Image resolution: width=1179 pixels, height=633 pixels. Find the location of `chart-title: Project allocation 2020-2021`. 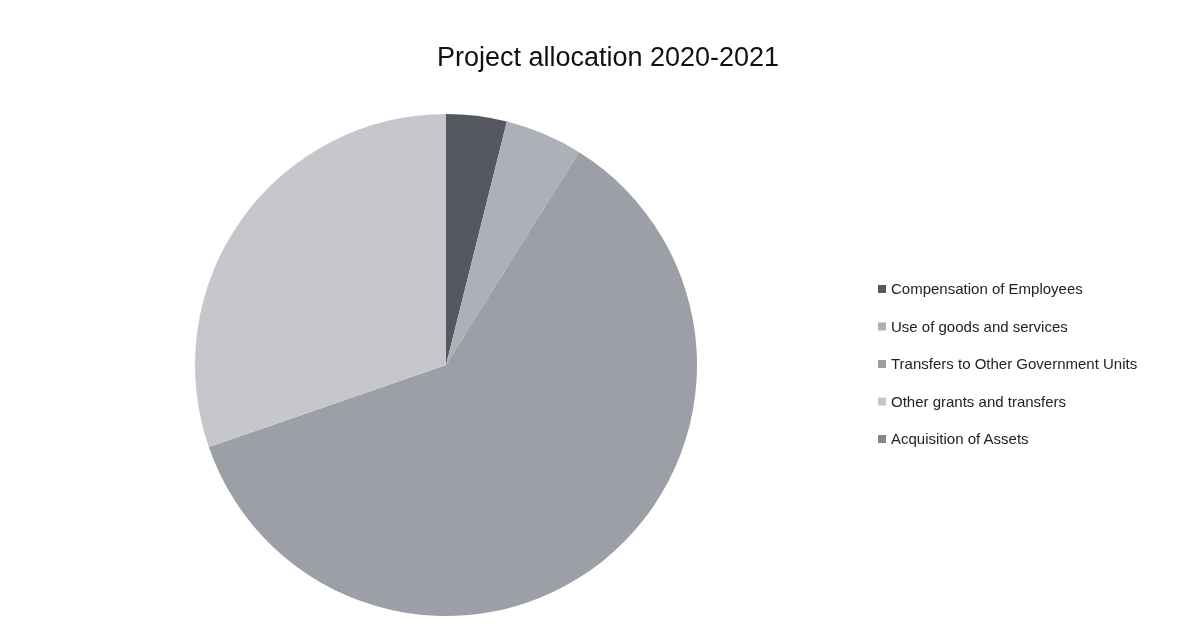

chart-title: Project allocation 2020-2021 is located at coordinates (608, 57).